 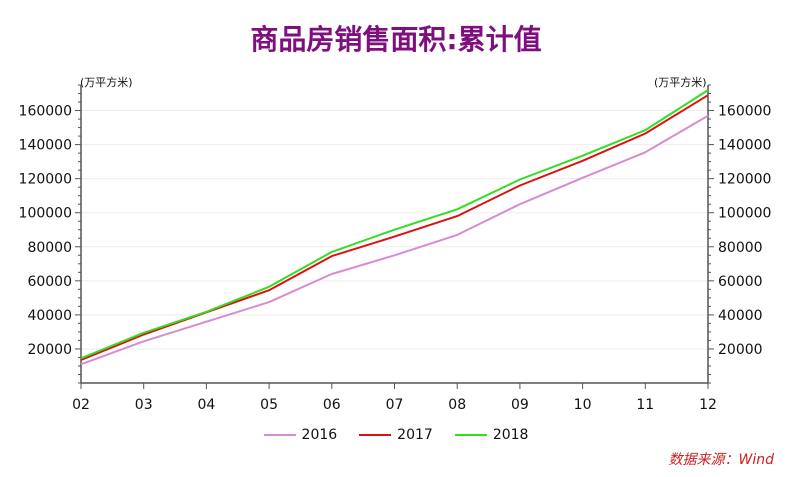 What do you see at coordinates (740, 282) in the screenshot?
I see `y-tick-label-right: 60000` at bounding box center [740, 282].